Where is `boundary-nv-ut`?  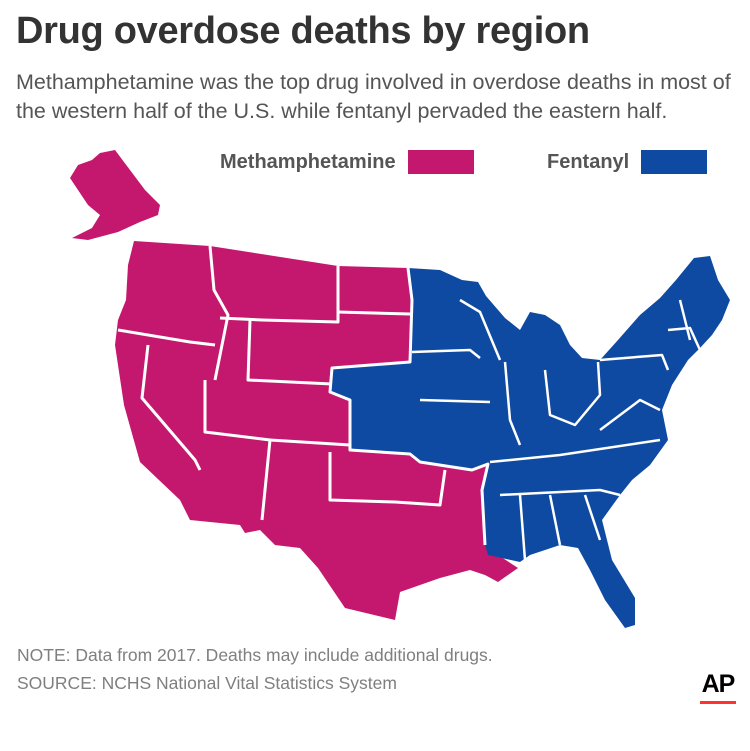 boundary-nv-ut is located at coordinates (171, 407).